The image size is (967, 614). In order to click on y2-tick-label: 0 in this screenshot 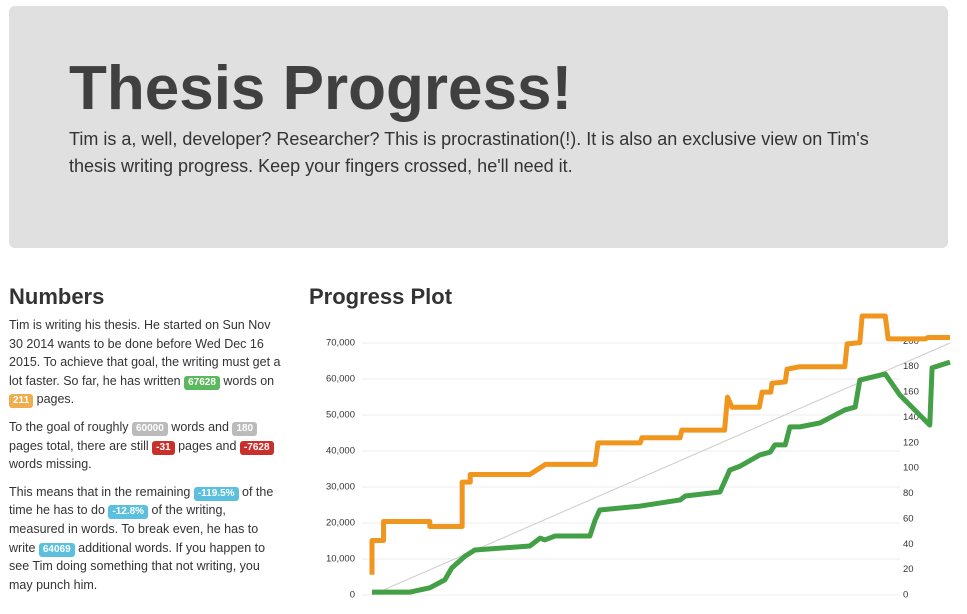, I will do `click(905, 595)`.